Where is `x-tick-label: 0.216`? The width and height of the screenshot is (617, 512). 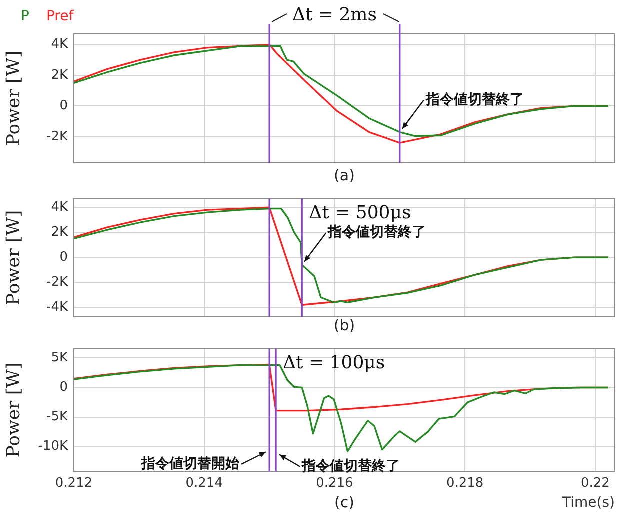
x-tick-label: 0.216 is located at coordinates (335, 483).